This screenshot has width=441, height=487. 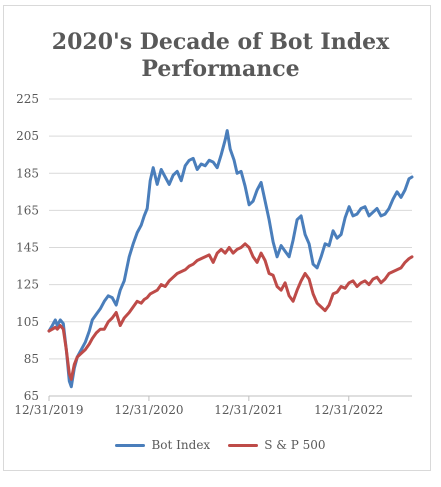 I want to click on legend-item-bot-index: Bot Index, so click(x=162, y=445).